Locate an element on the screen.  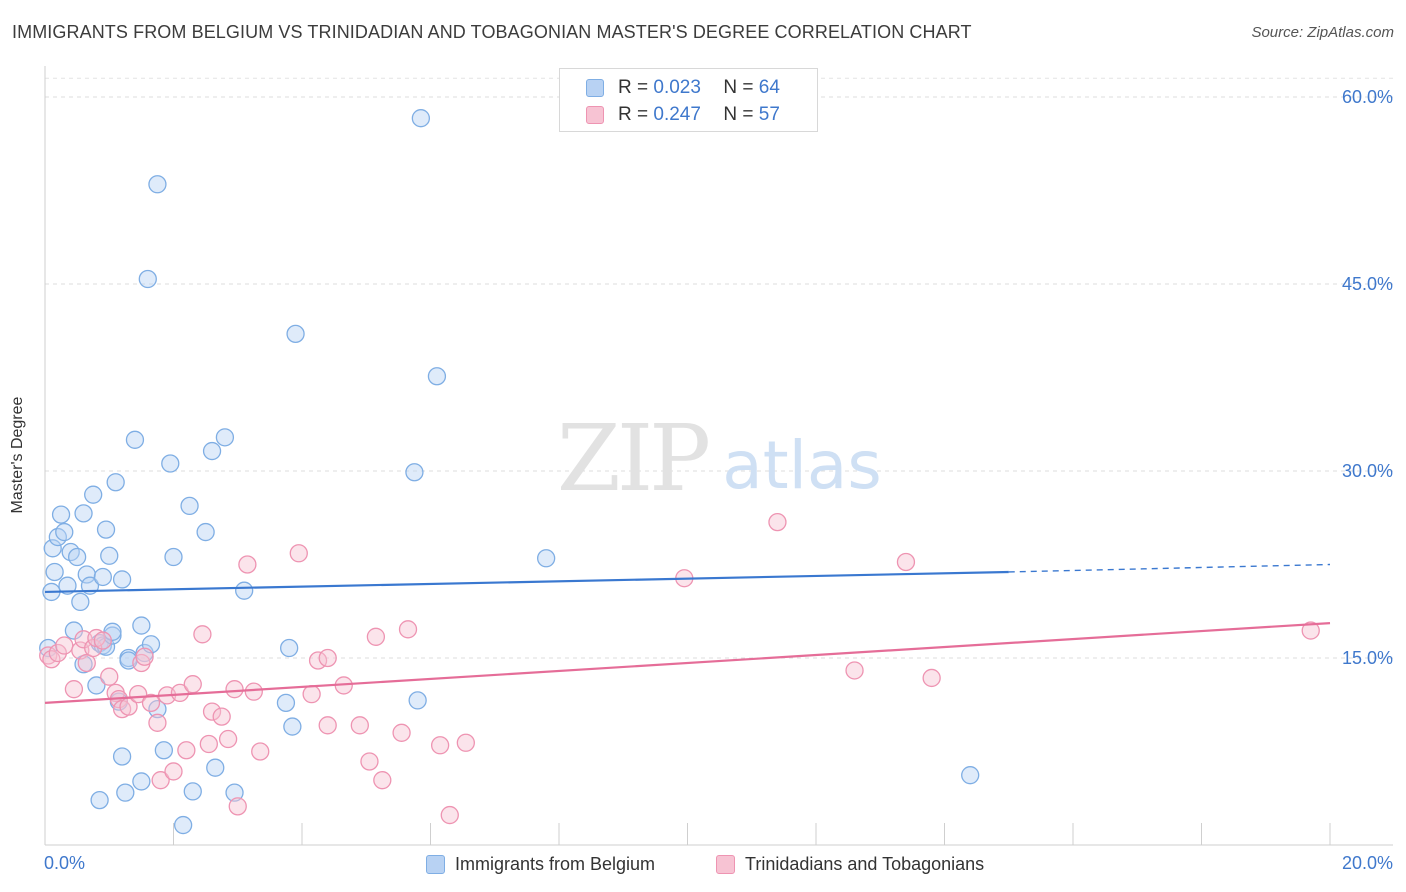
legend-r-value: 0.023 is located at coordinates (677, 87).